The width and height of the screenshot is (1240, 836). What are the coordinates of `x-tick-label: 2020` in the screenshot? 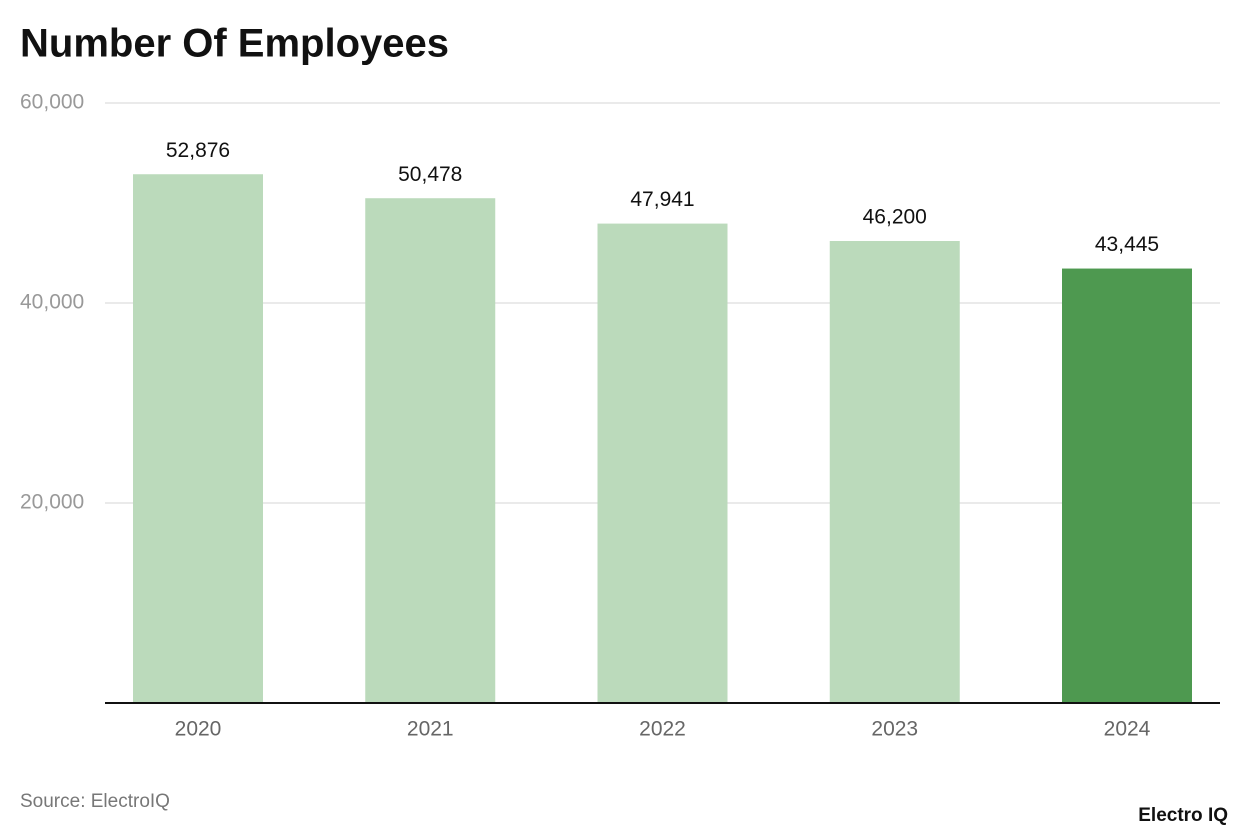 It's located at (198, 729).